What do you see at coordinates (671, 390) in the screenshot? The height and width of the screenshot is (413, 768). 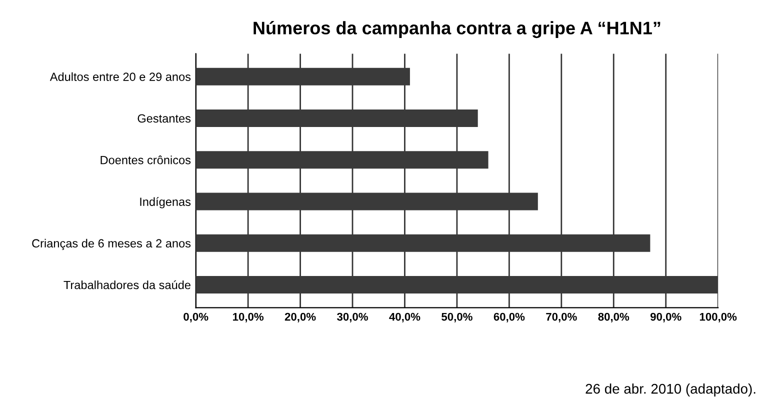 I see `text: 26 de abr. 2010 (adaptado).` at bounding box center [671, 390].